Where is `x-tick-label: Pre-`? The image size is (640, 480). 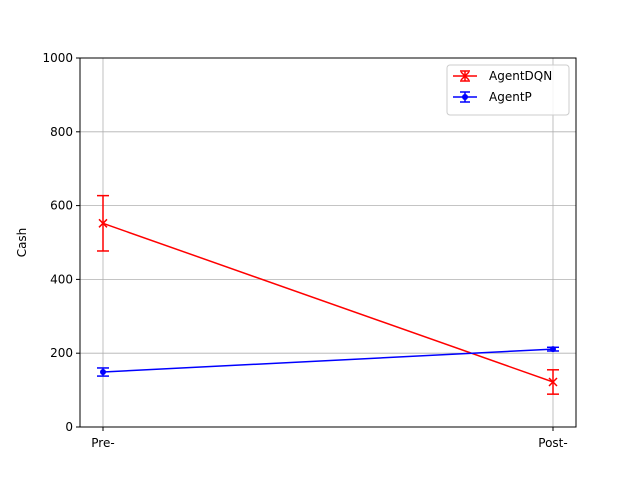
x-tick-label: Pre- is located at coordinates (102, 443).